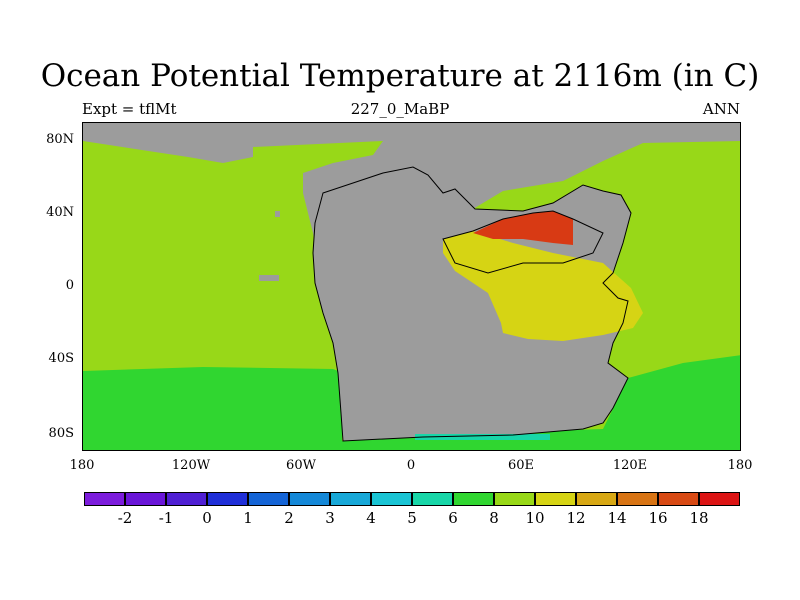 The image size is (800, 600). Describe the element at coordinates (535, 518) in the screenshot. I see `colorbar-label: 10` at that location.